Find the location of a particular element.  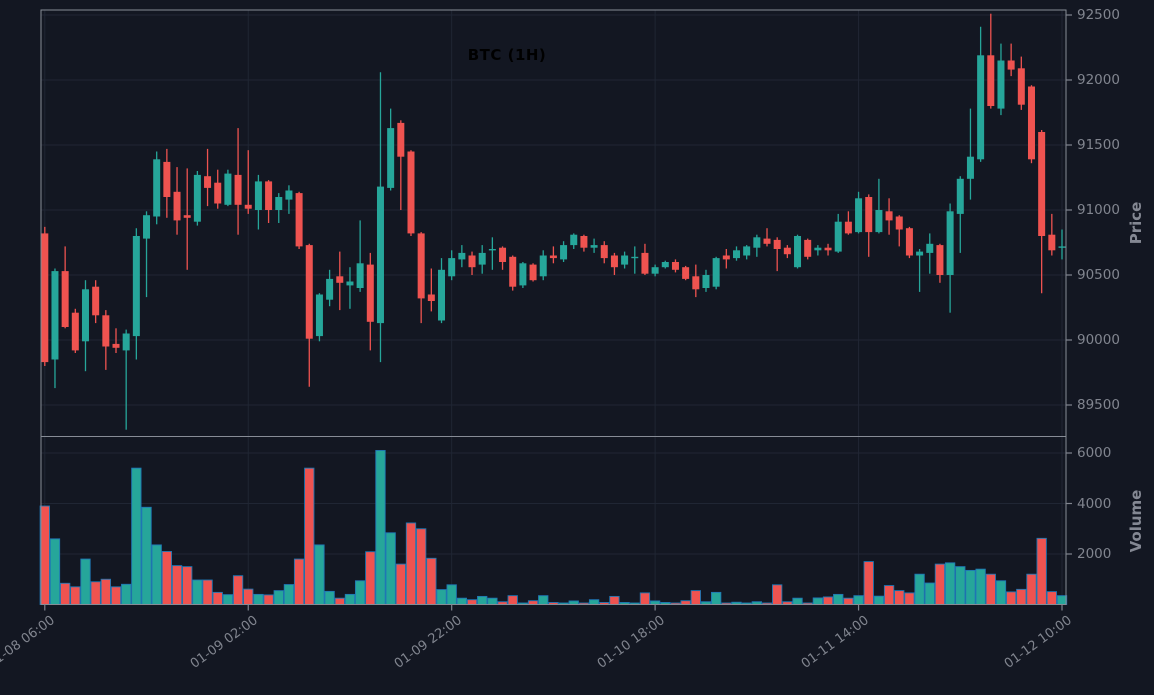

volume-tick-label: 2000 is located at coordinates (1094, 554).